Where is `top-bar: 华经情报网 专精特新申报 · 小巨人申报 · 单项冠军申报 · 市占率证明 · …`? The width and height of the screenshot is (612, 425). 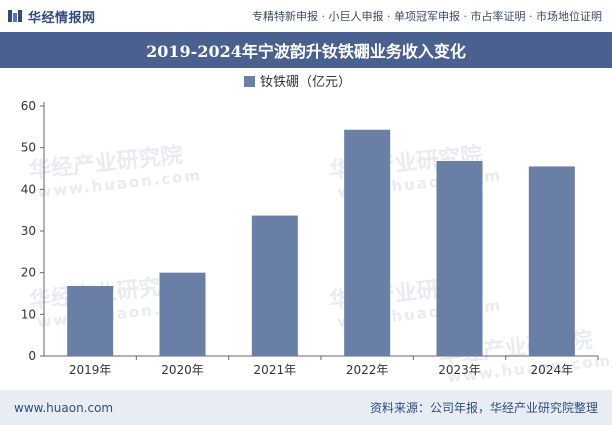 top-bar: 华经情报网 专精特新申报 · 小巨人申报 · 单项冠军申报 · 市占率证明 · … is located at coordinates (306, 16).